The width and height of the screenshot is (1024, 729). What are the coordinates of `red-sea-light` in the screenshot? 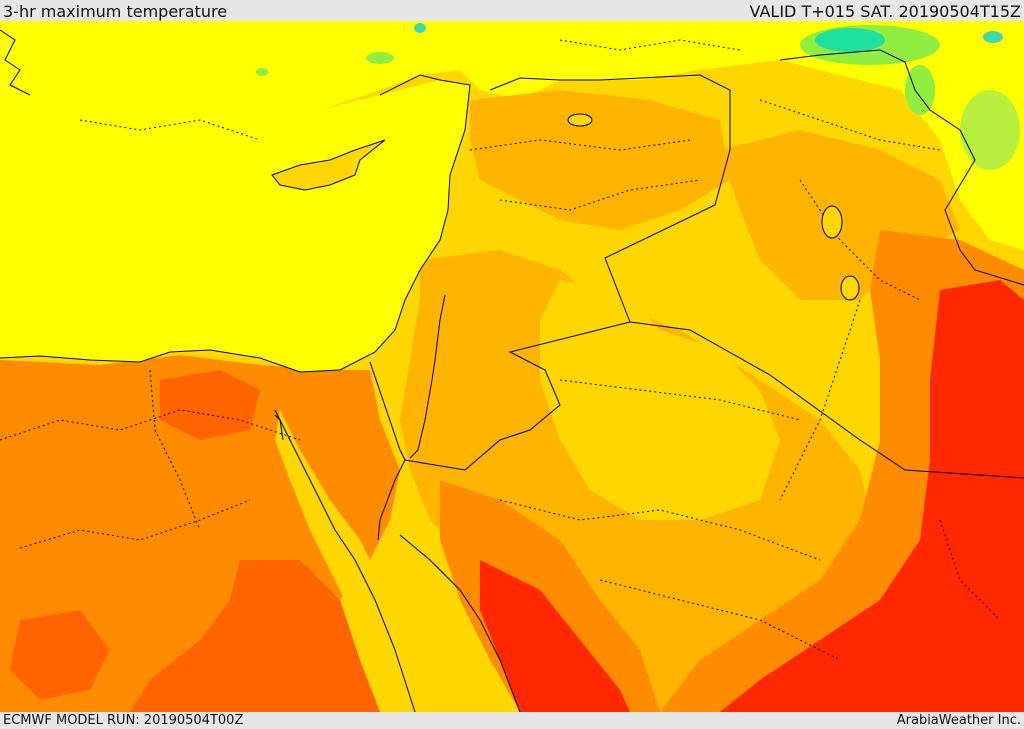 It's located at (357, 561).